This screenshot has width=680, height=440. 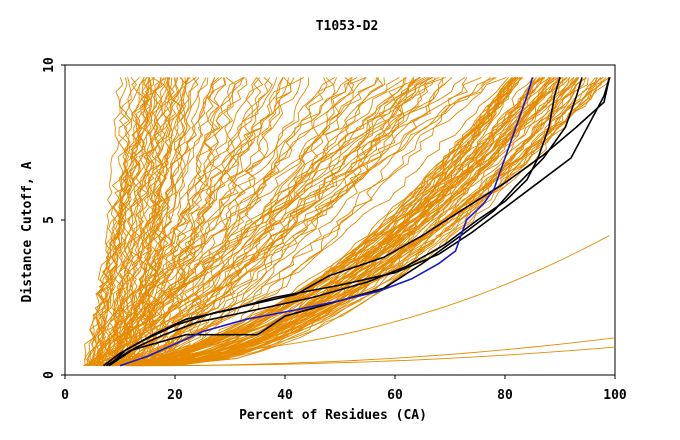 I want to click on chart-title: T1053-D2, so click(x=347, y=26).